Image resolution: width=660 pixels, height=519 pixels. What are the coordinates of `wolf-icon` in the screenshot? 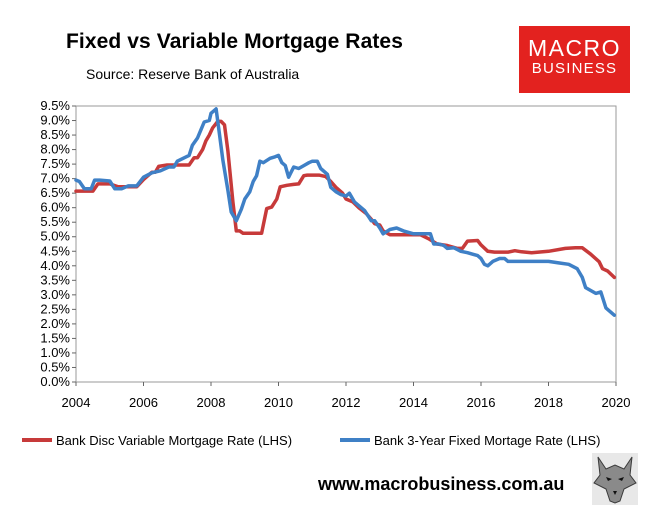 It's located at (615, 479).